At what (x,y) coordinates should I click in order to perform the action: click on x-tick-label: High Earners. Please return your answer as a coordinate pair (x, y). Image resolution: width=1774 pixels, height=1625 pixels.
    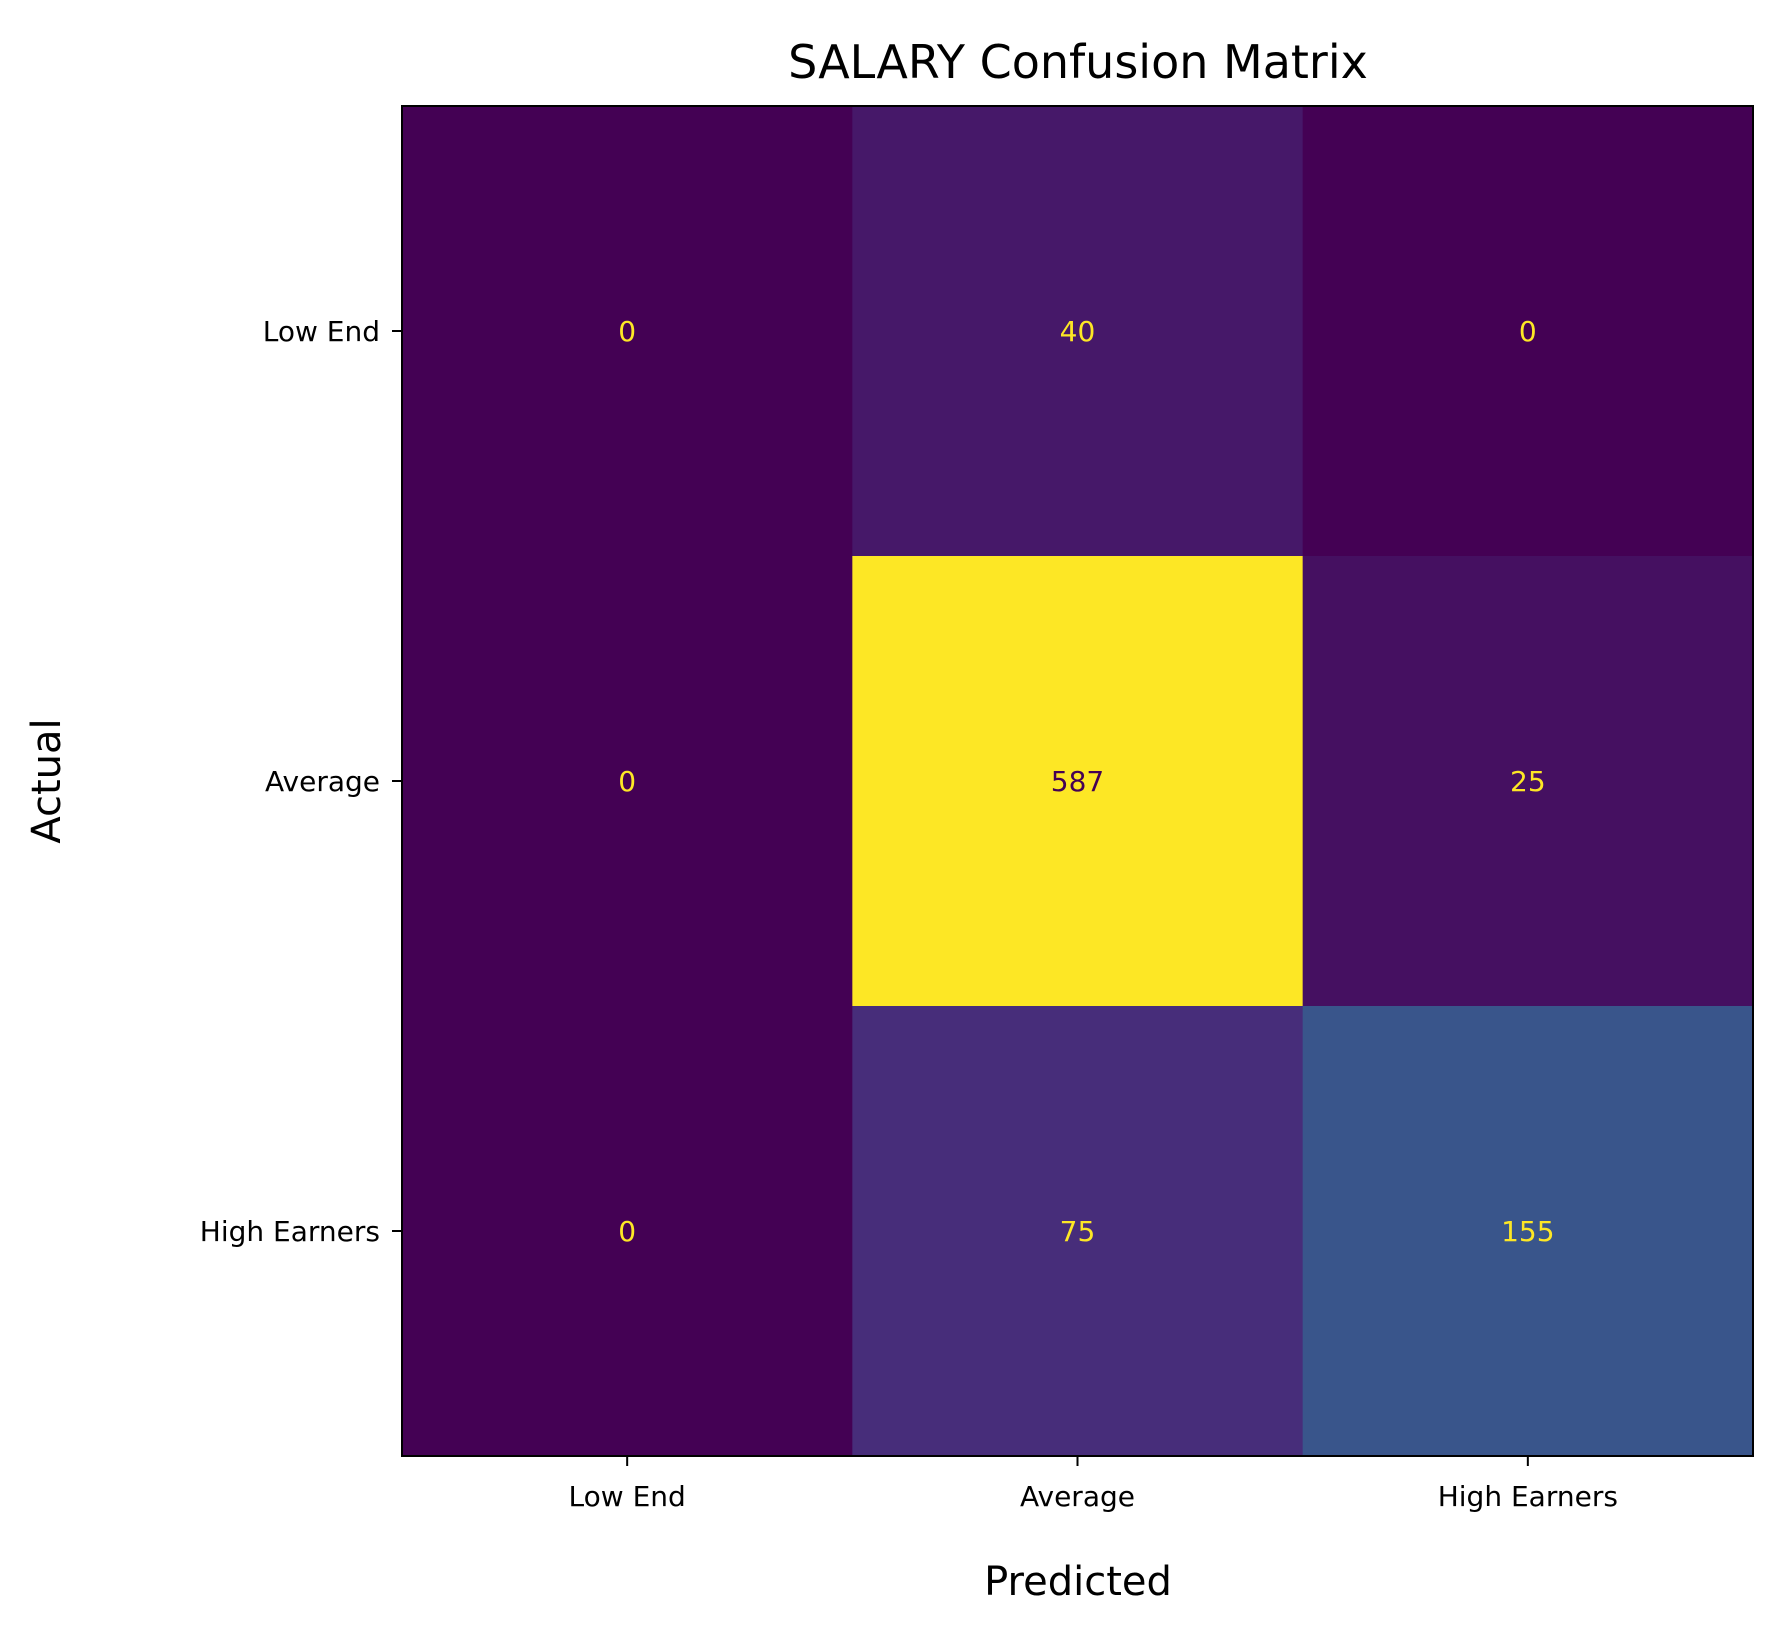
    Looking at the image, I should click on (1528, 1496).